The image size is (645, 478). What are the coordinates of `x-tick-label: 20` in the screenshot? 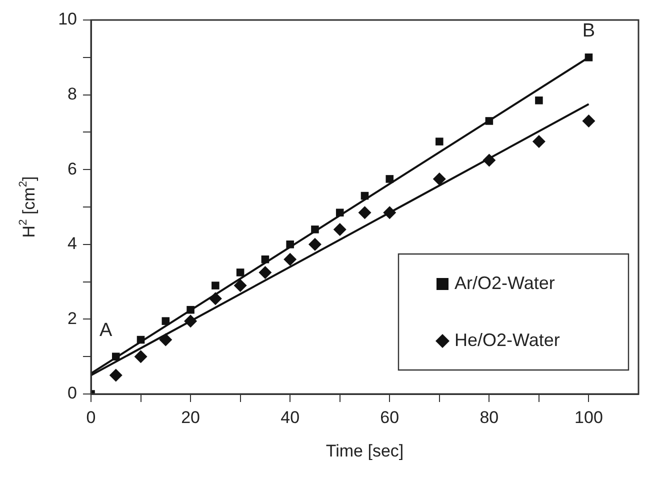 It's located at (190, 417).